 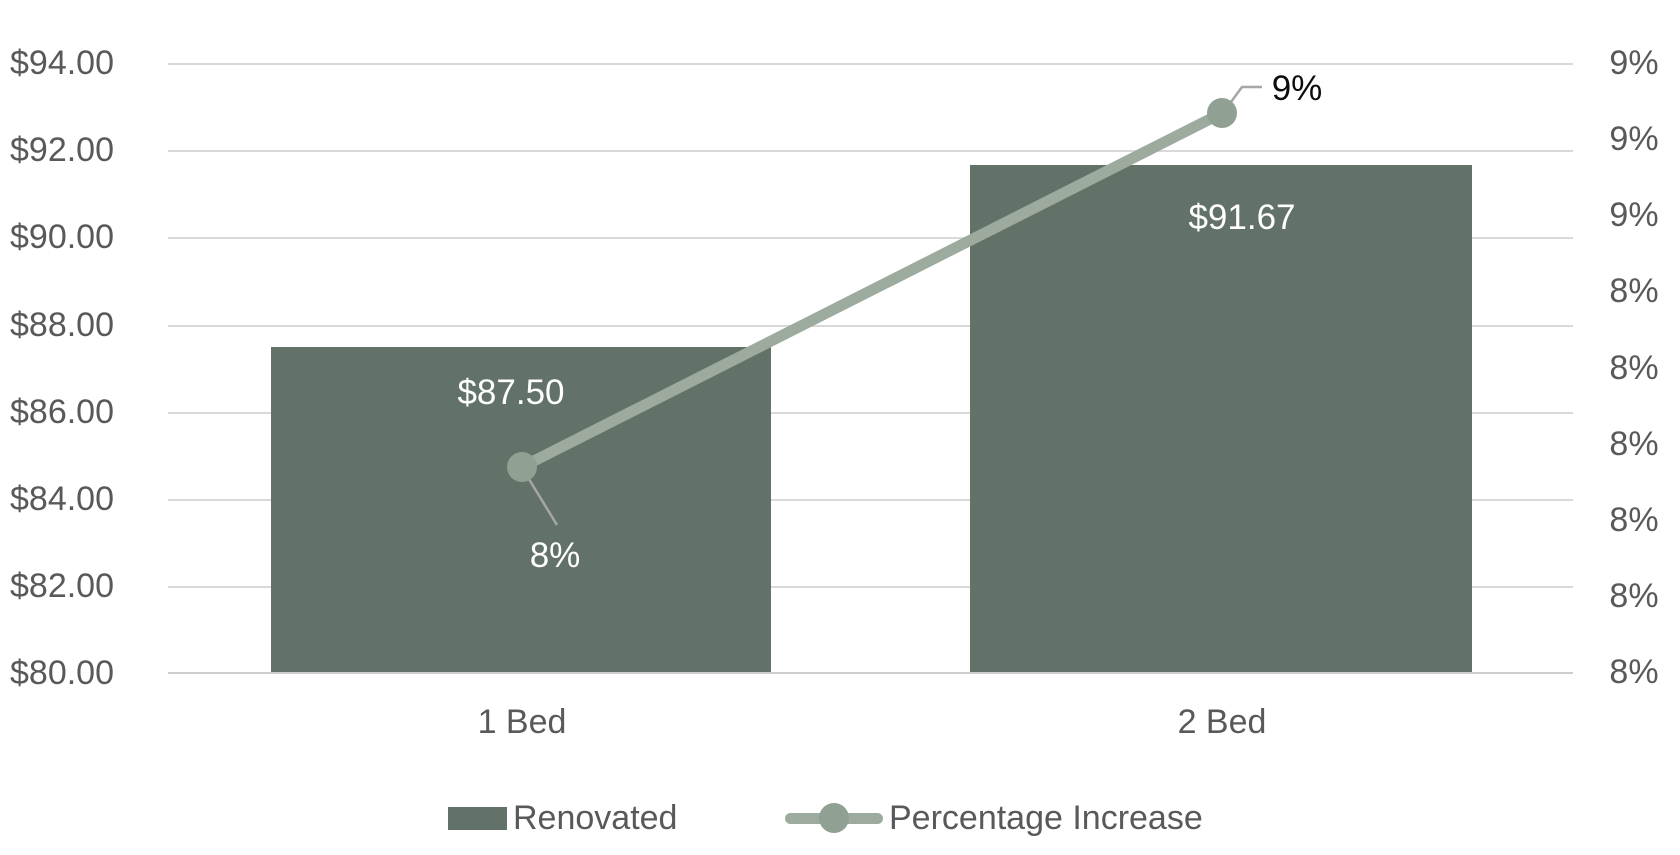 What do you see at coordinates (1046, 818) in the screenshot?
I see `legend-percentage-increase-label: Percentage Increase` at bounding box center [1046, 818].